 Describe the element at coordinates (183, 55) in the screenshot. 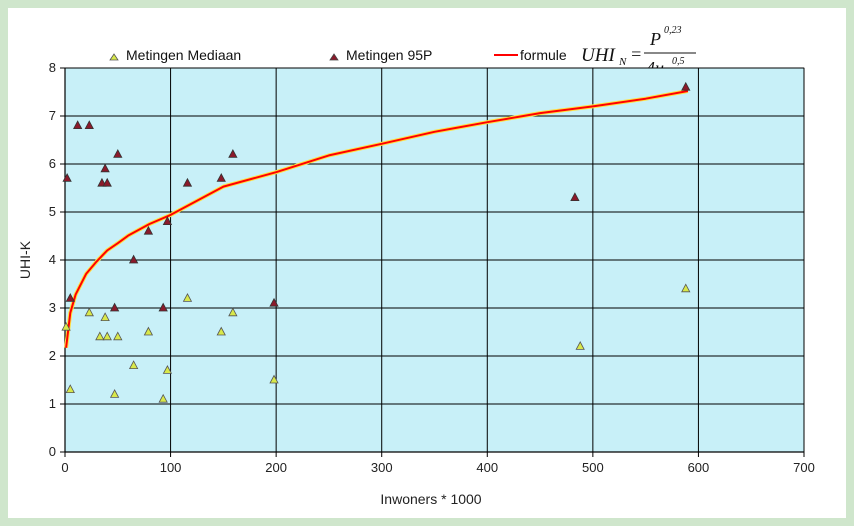

I see `legend-label-mediaan: Metingen Mediaan` at that location.